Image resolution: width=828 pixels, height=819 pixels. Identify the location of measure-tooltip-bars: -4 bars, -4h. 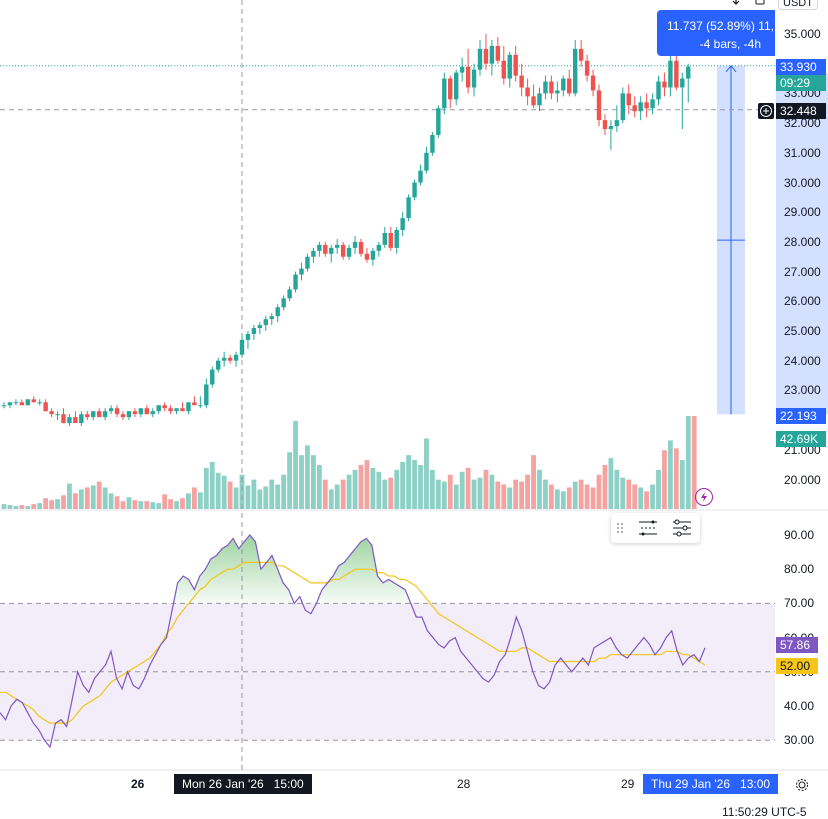
(730, 44).